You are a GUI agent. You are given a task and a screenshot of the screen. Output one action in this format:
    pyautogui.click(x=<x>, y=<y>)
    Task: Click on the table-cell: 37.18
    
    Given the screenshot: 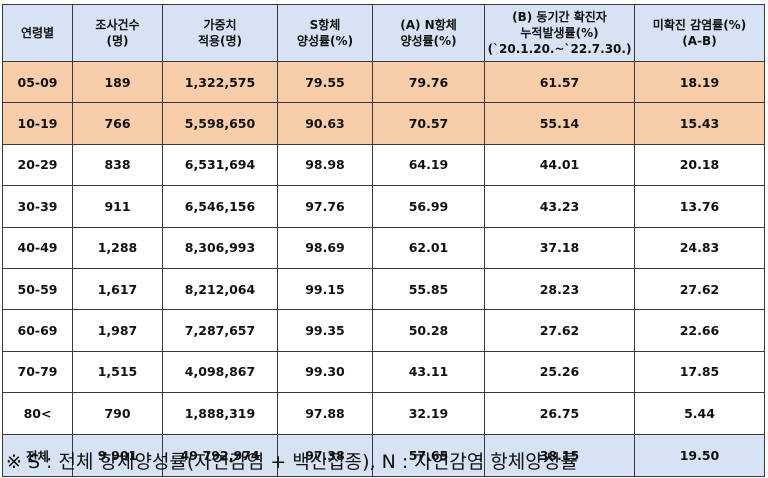 What is the action you would take?
    pyautogui.click(x=559, y=247)
    